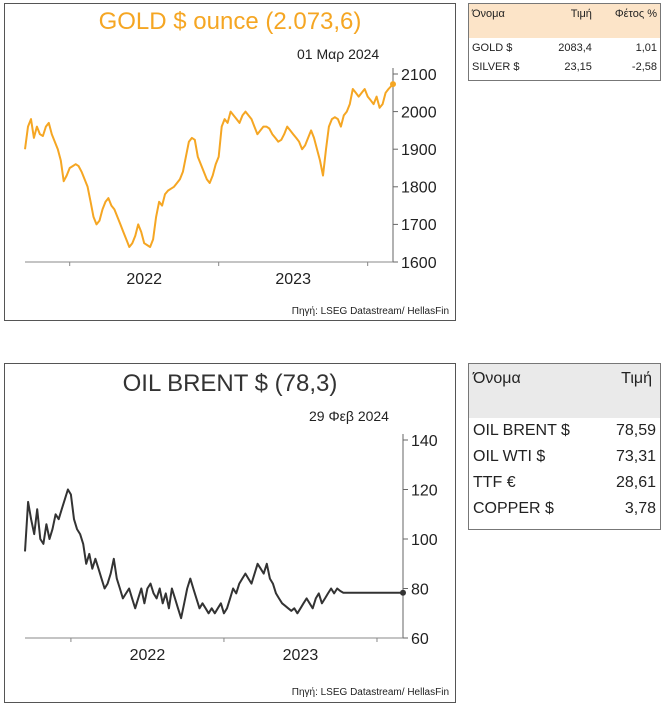  Describe the element at coordinates (578, 67) in the screenshot. I see `gold-table-cell-price: 23,15` at that location.